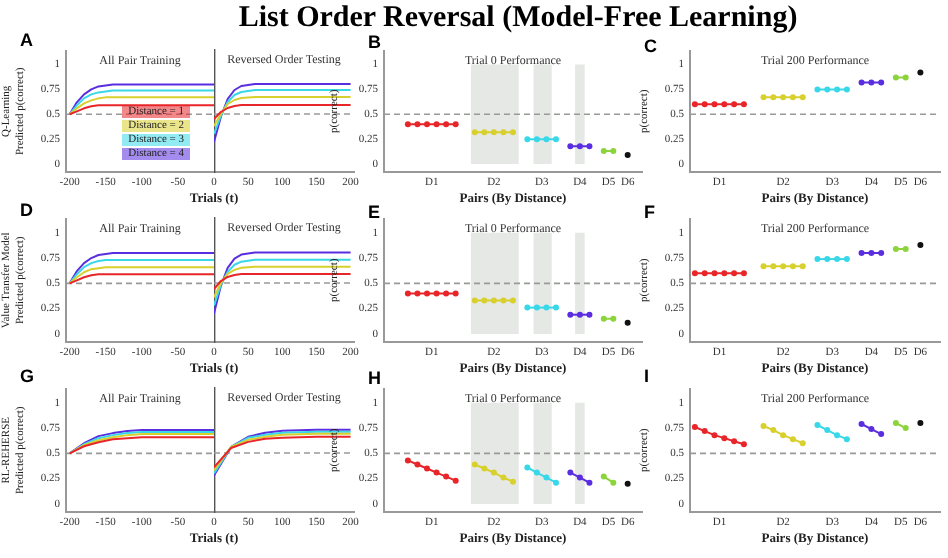  I want to click on text: C, so click(650, 46).